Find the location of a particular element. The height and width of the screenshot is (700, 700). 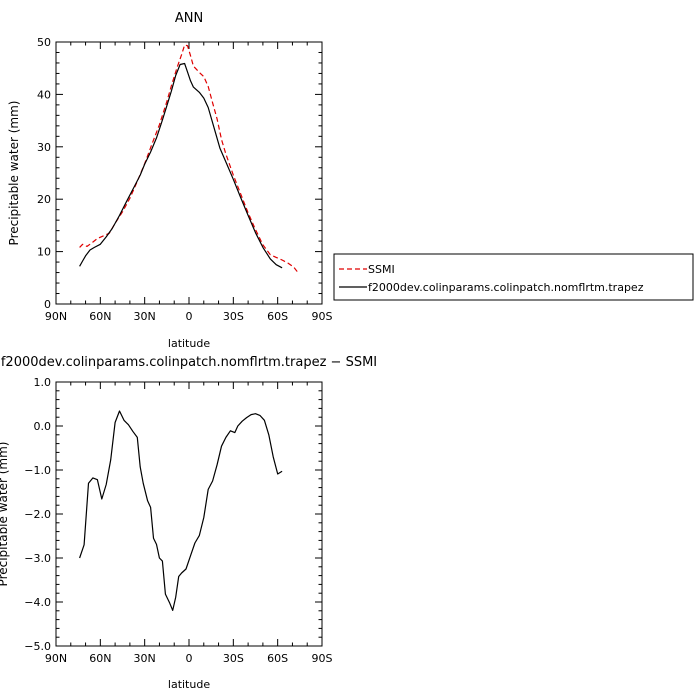

top-x-tick-label: 30S is located at coordinates (233, 316).